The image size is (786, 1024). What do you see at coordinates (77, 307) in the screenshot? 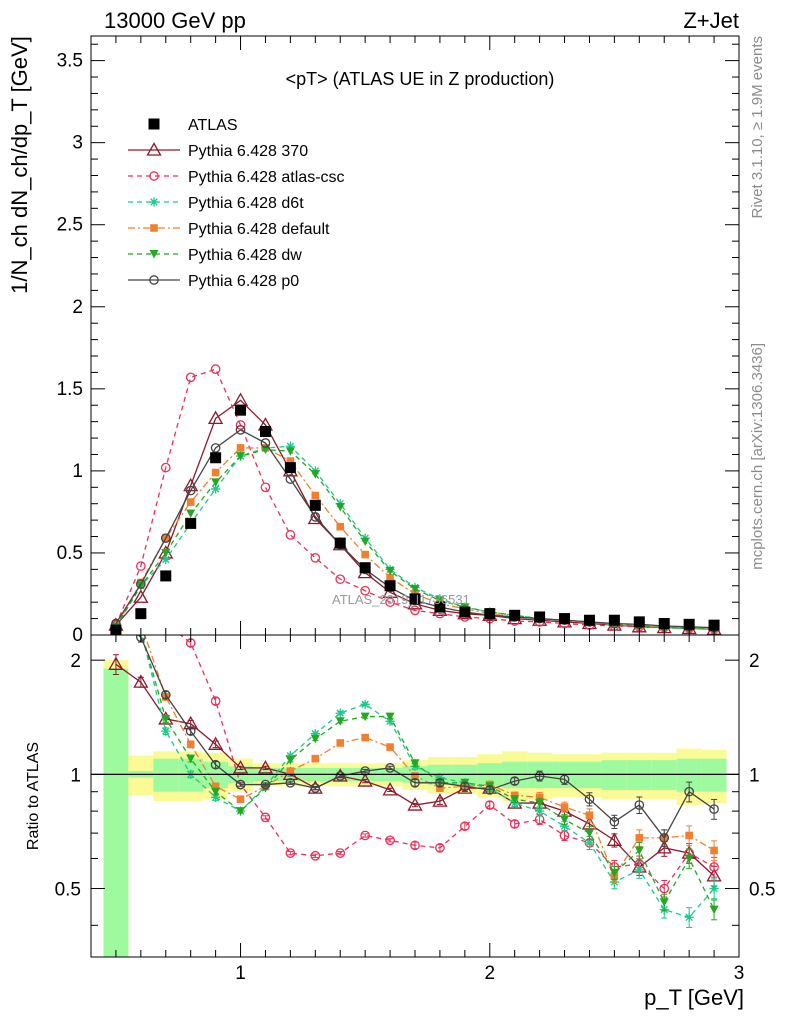
I see `y-tick-label: 2` at bounding box center [77, 307].